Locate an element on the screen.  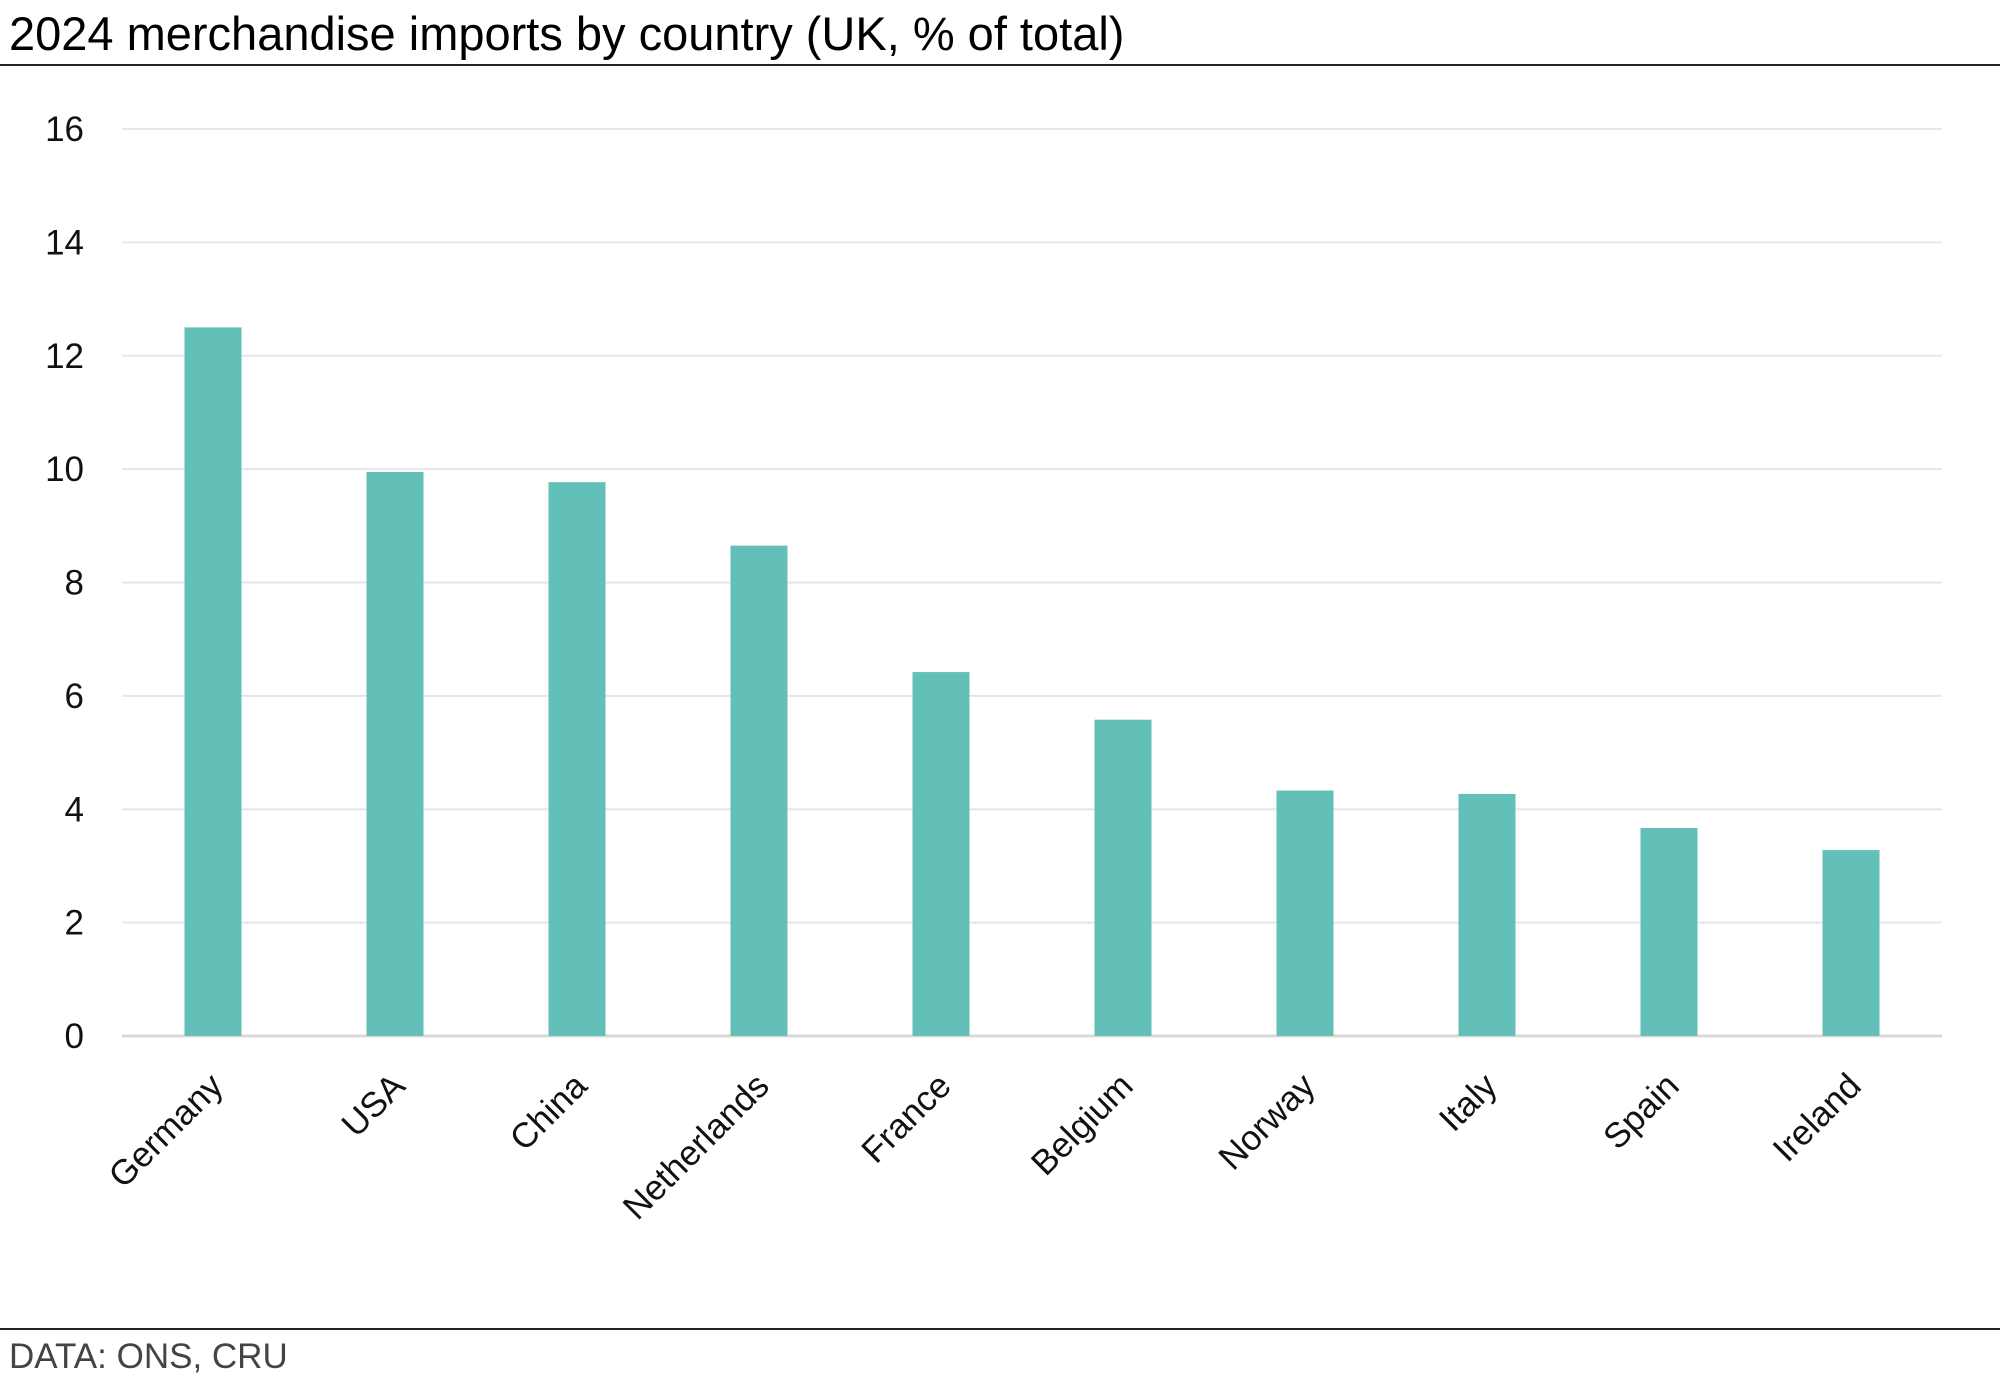
title-rule is located at coordinates (1000, 65).